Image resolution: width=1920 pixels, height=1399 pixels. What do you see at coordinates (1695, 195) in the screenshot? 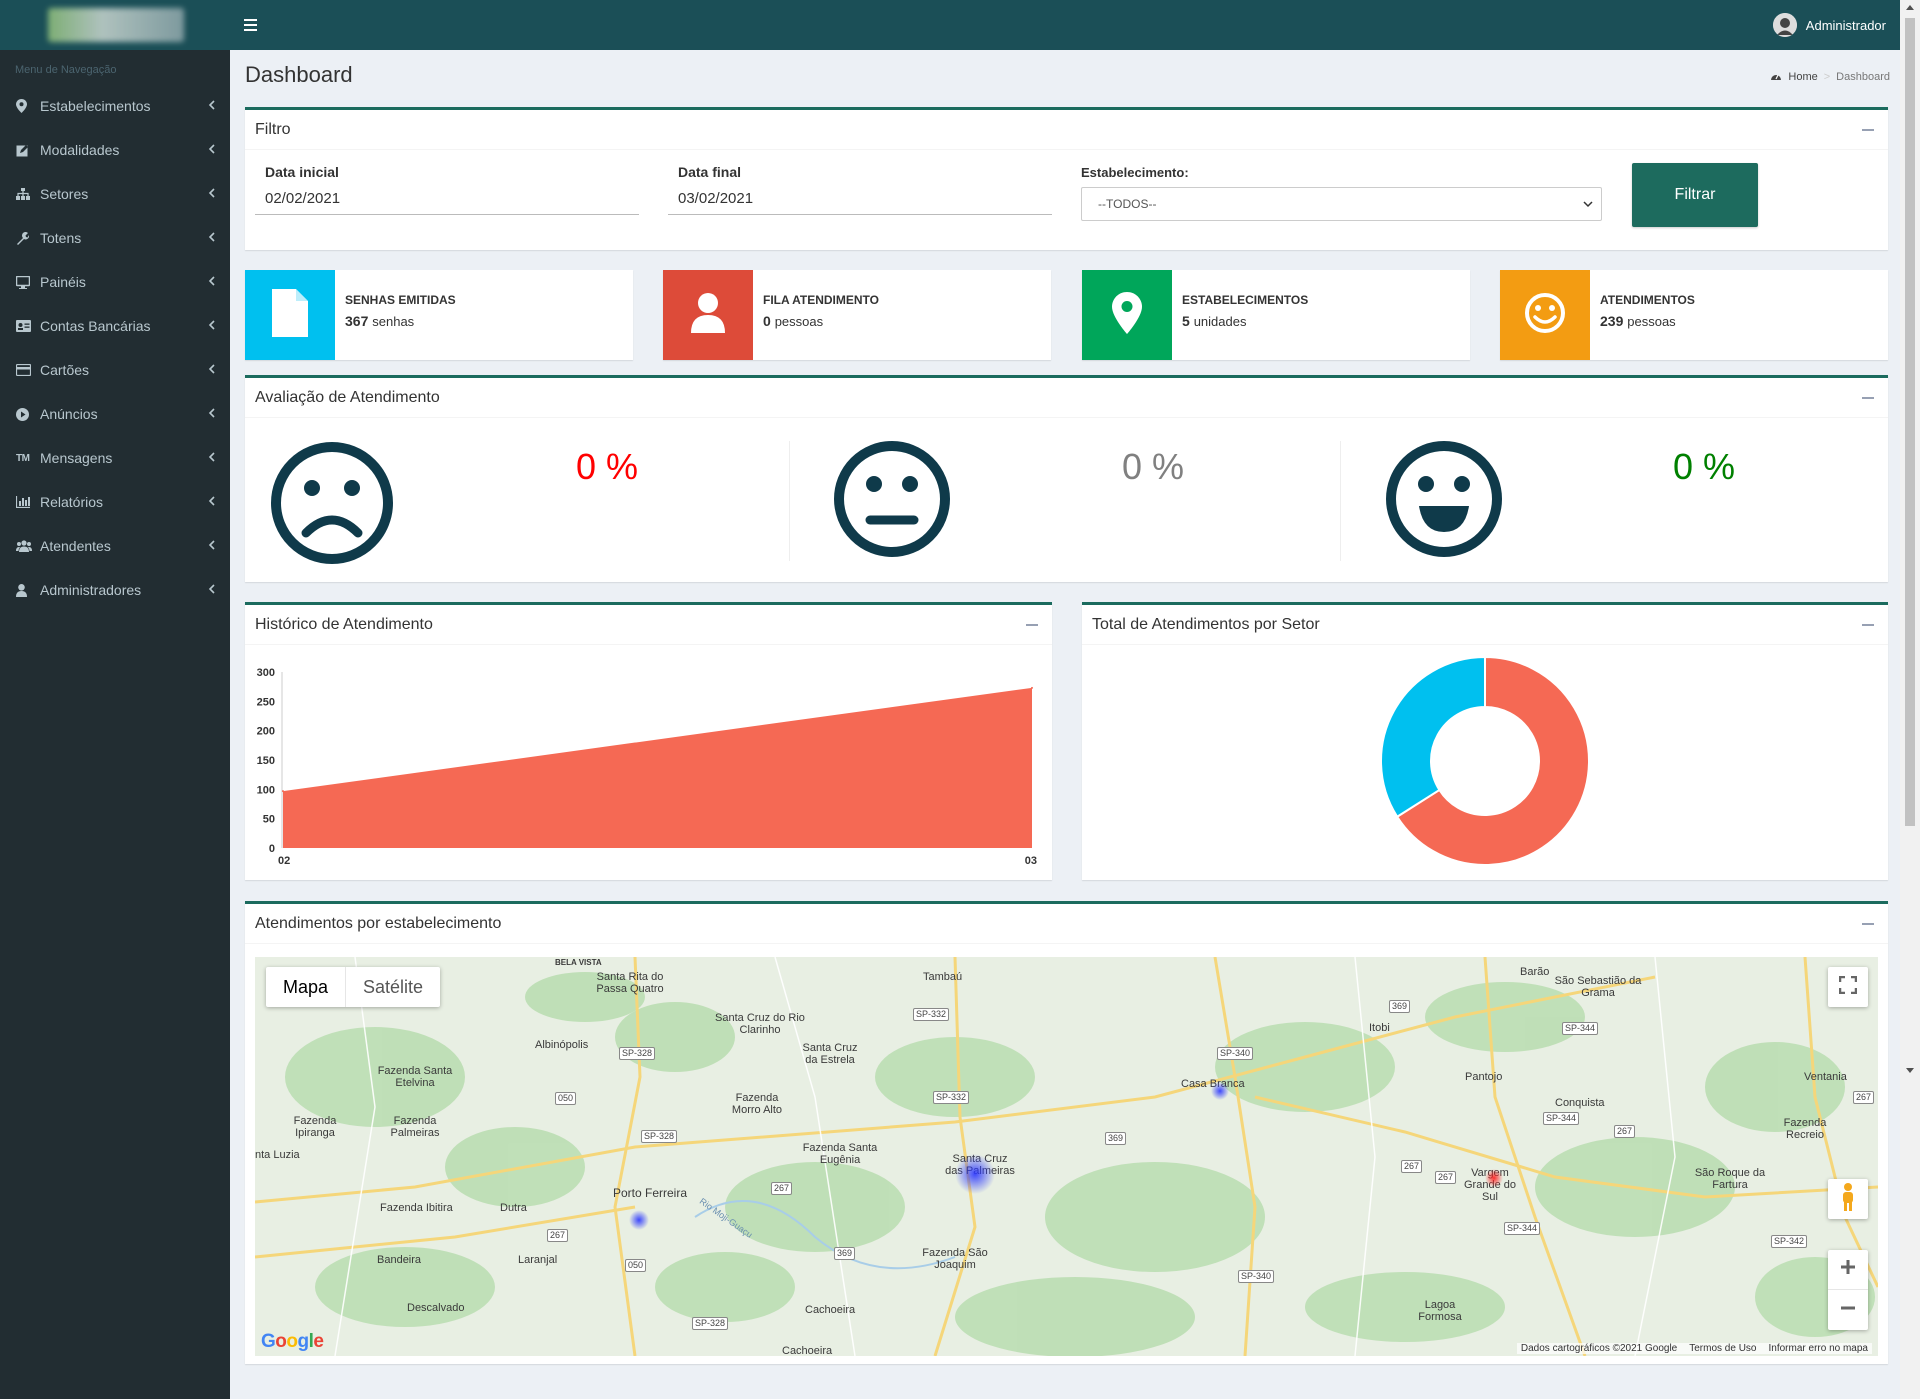
I see `filter-button: Filtrar` at bounding box center [1695, 195].